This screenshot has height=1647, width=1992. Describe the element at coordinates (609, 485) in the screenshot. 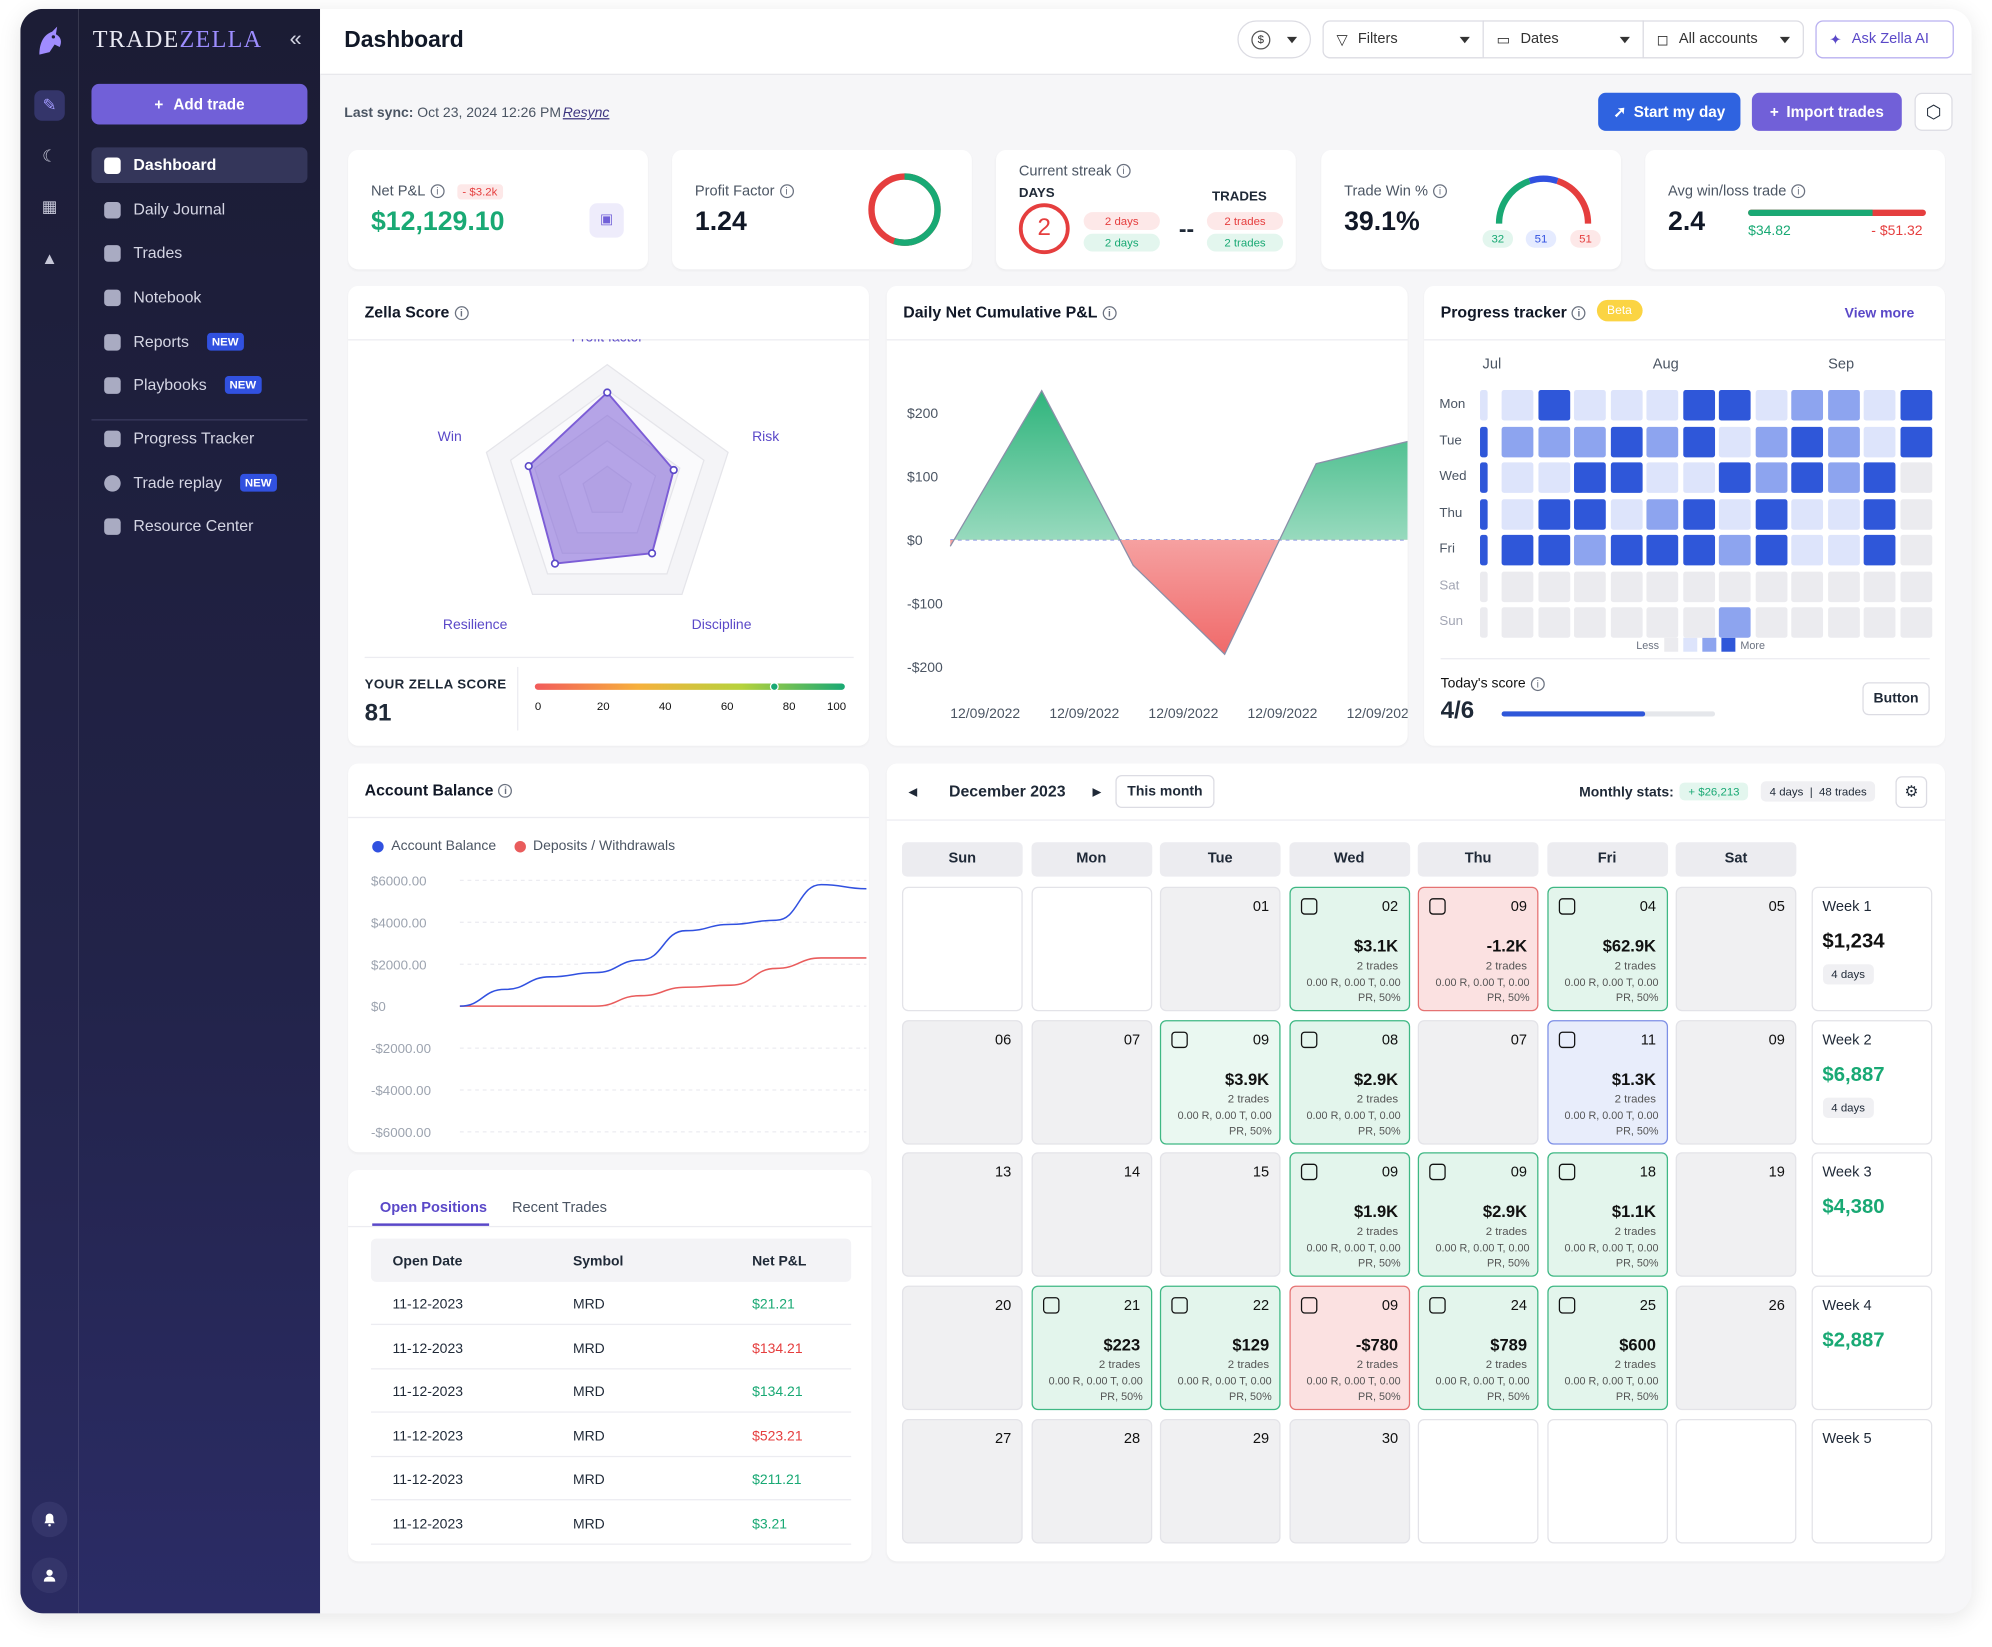

I see `zella-radar-chart: Profit factor Risk Discipline Resilience Win` at that location.